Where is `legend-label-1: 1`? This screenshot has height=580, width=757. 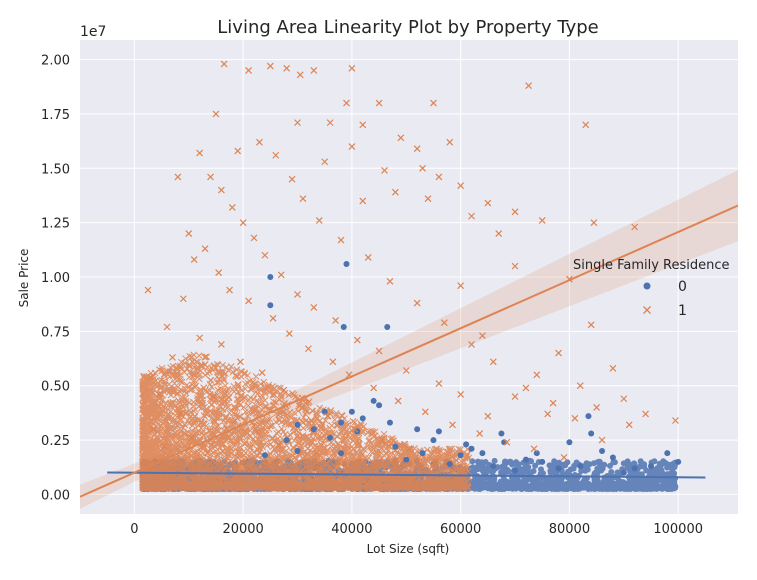 legend-label-1: 1 is located at coordinates (682, 311).